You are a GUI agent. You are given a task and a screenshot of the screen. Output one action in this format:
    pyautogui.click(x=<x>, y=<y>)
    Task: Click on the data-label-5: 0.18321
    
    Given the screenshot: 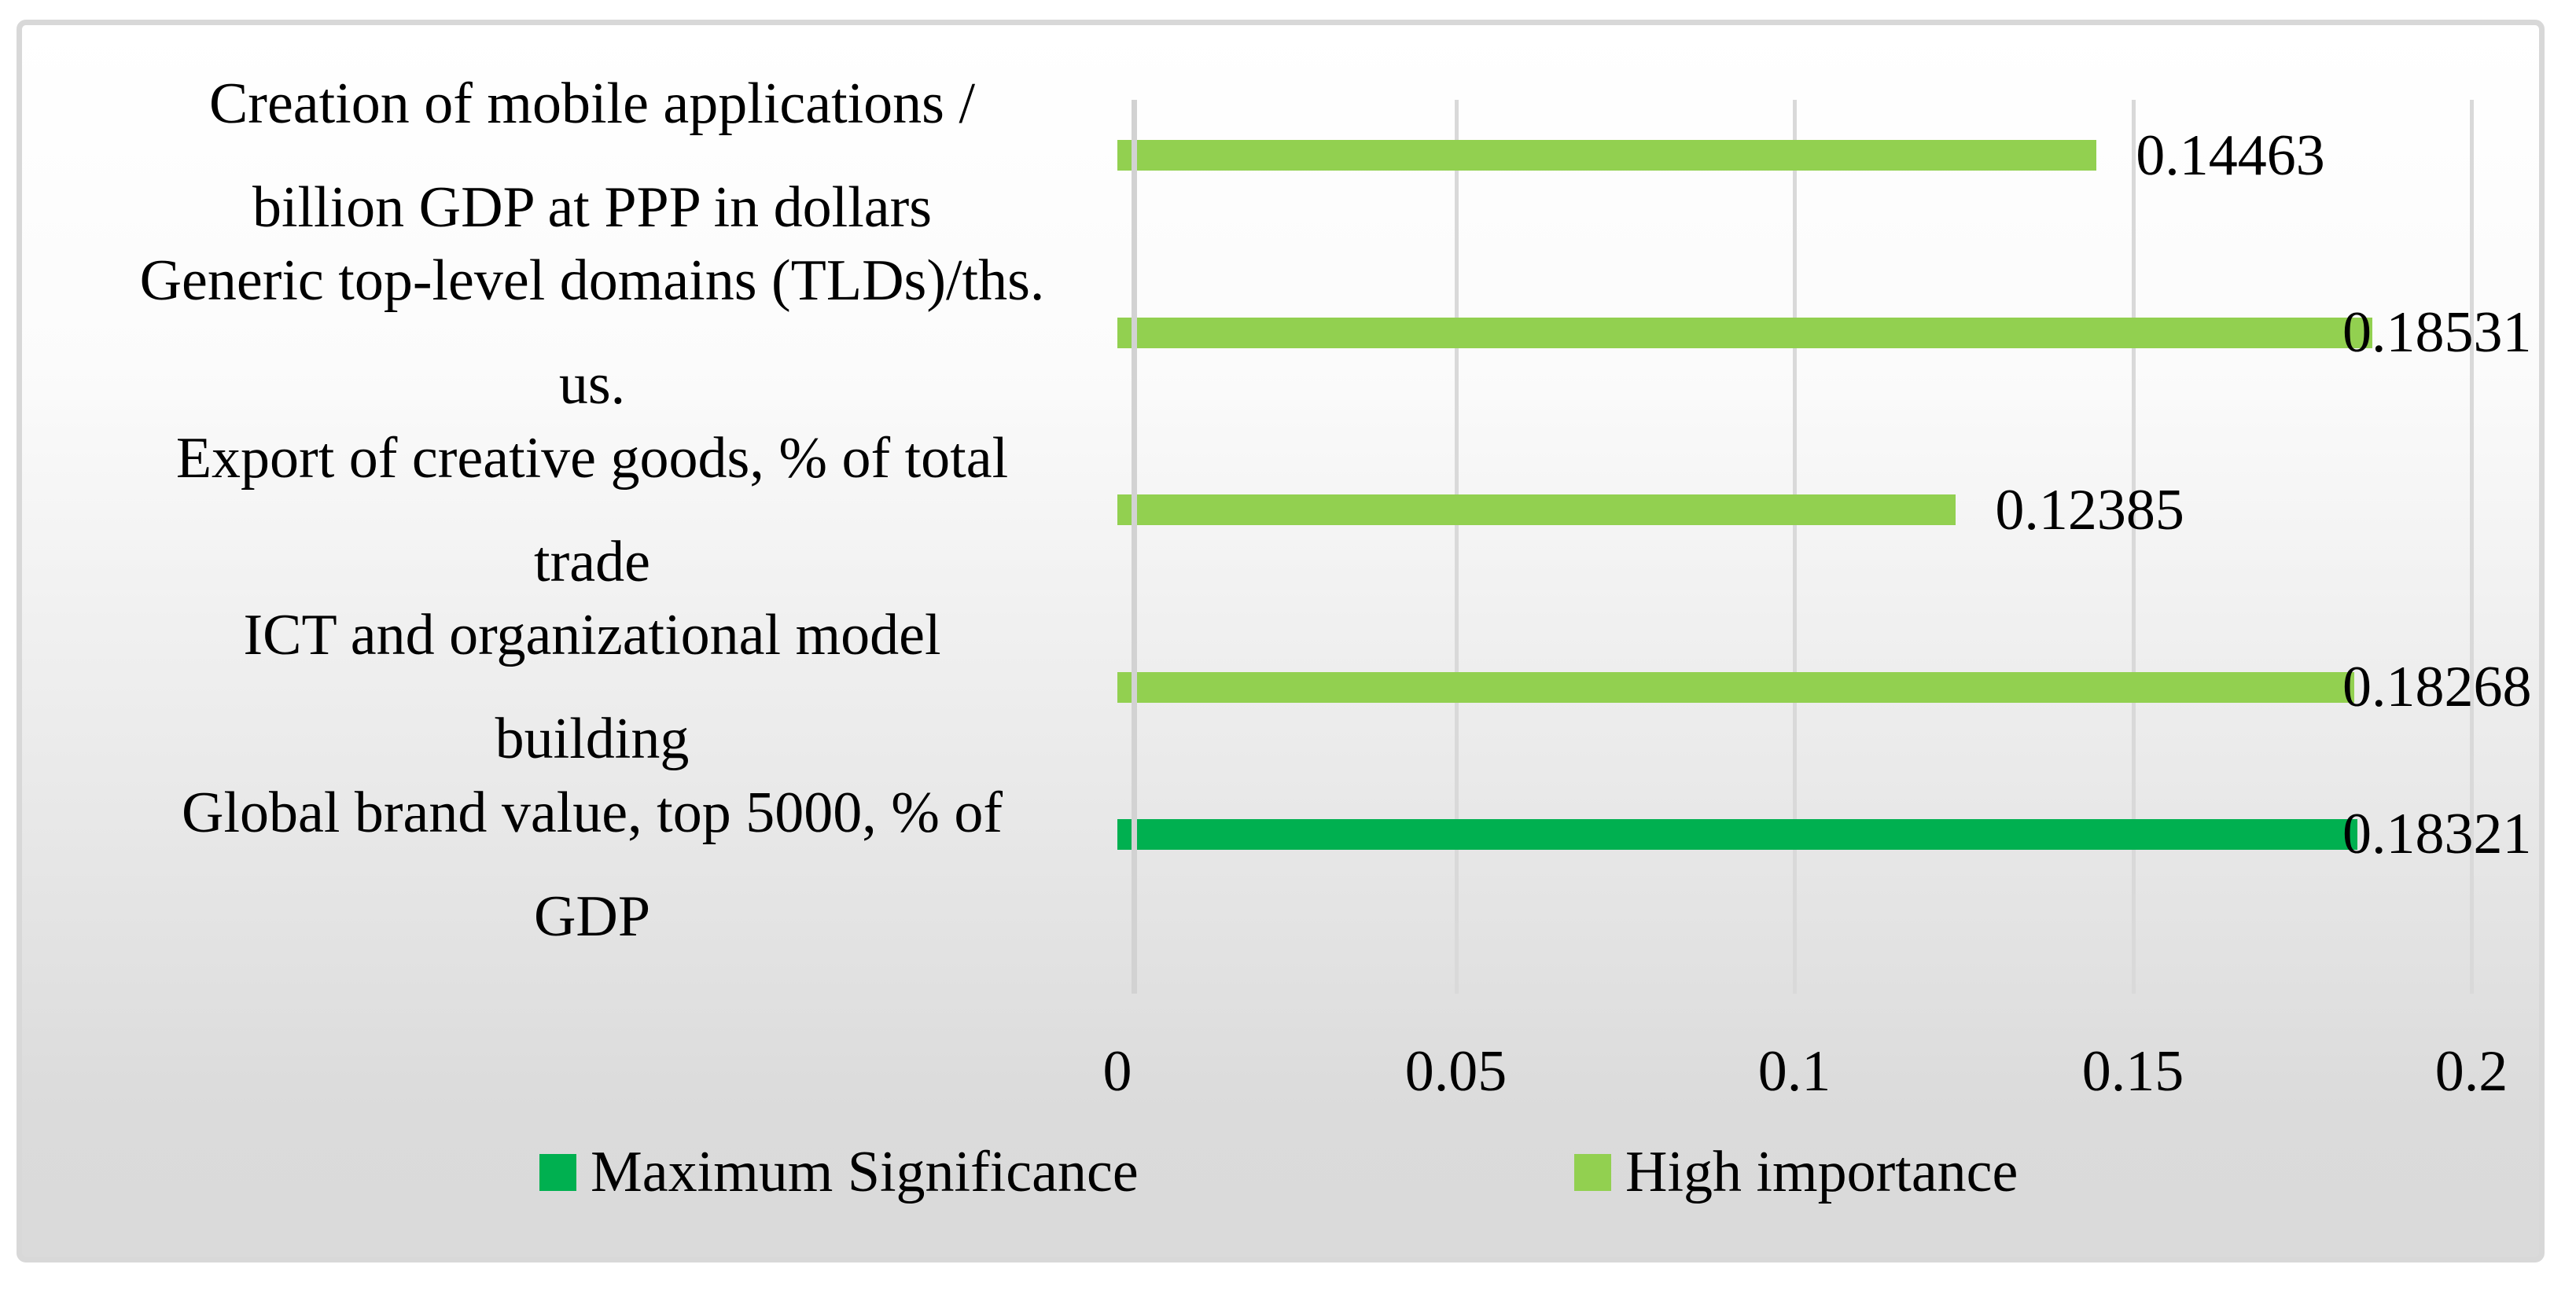 What is the action you would take?
    pyautogui.click(x=2437, y=834)
    